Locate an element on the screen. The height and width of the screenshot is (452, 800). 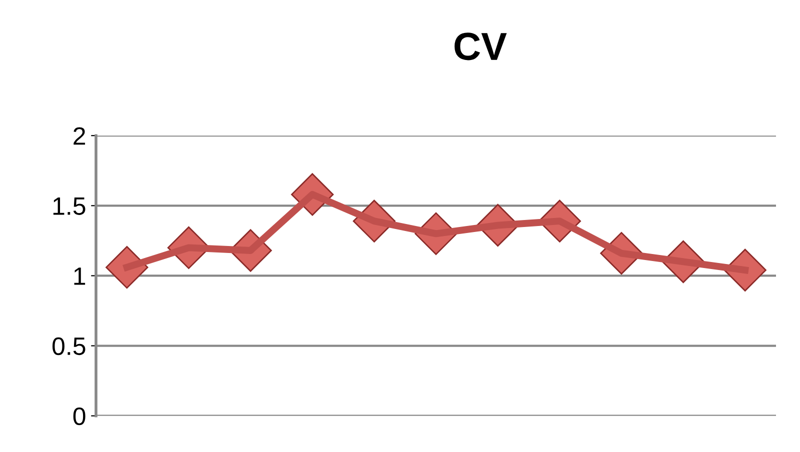
chart-title: CV is located at coordinates (480, 46).